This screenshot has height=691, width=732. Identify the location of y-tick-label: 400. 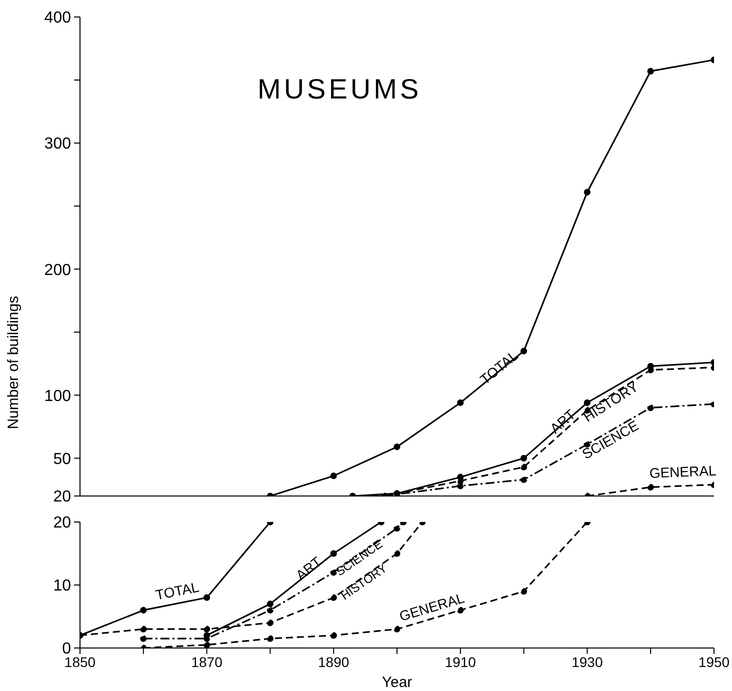
(58, 18).